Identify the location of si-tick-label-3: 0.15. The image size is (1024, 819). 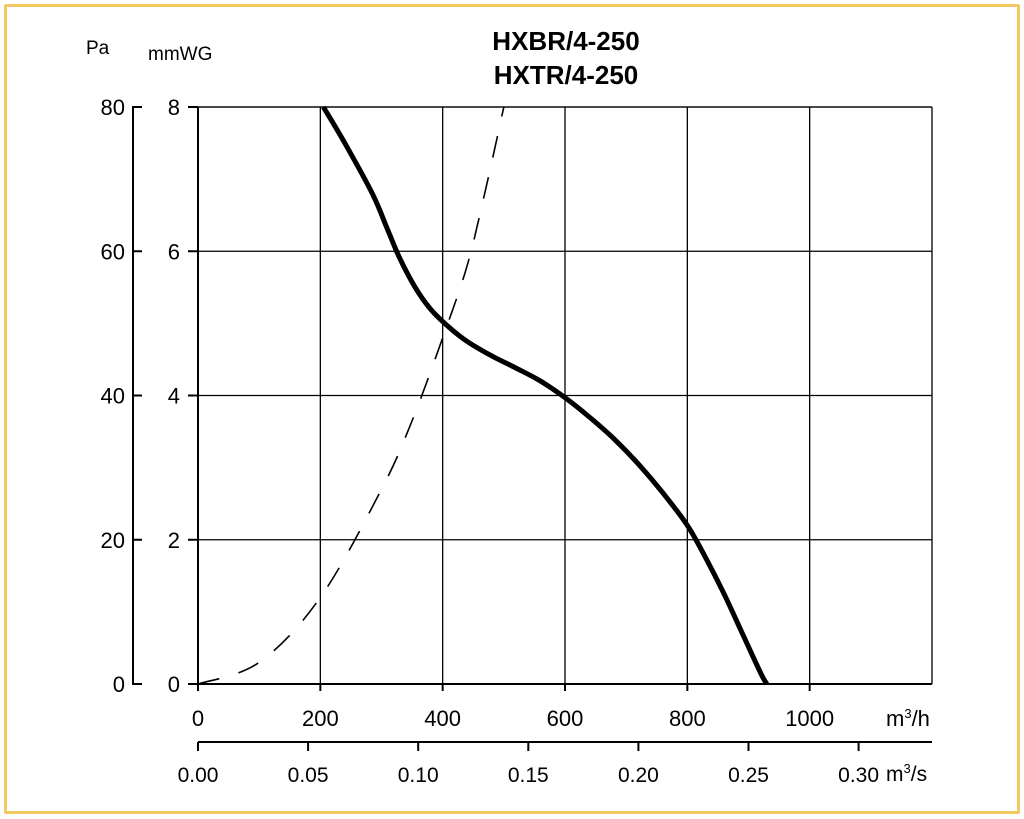
(528, 775).